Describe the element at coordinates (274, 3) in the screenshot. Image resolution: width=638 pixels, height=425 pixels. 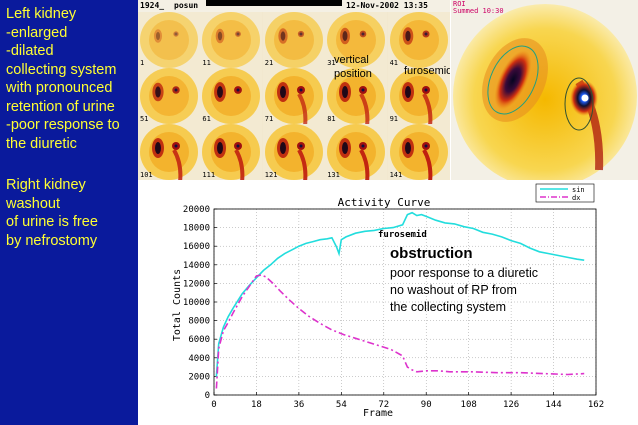
I see `anonymized-bar` at that location.